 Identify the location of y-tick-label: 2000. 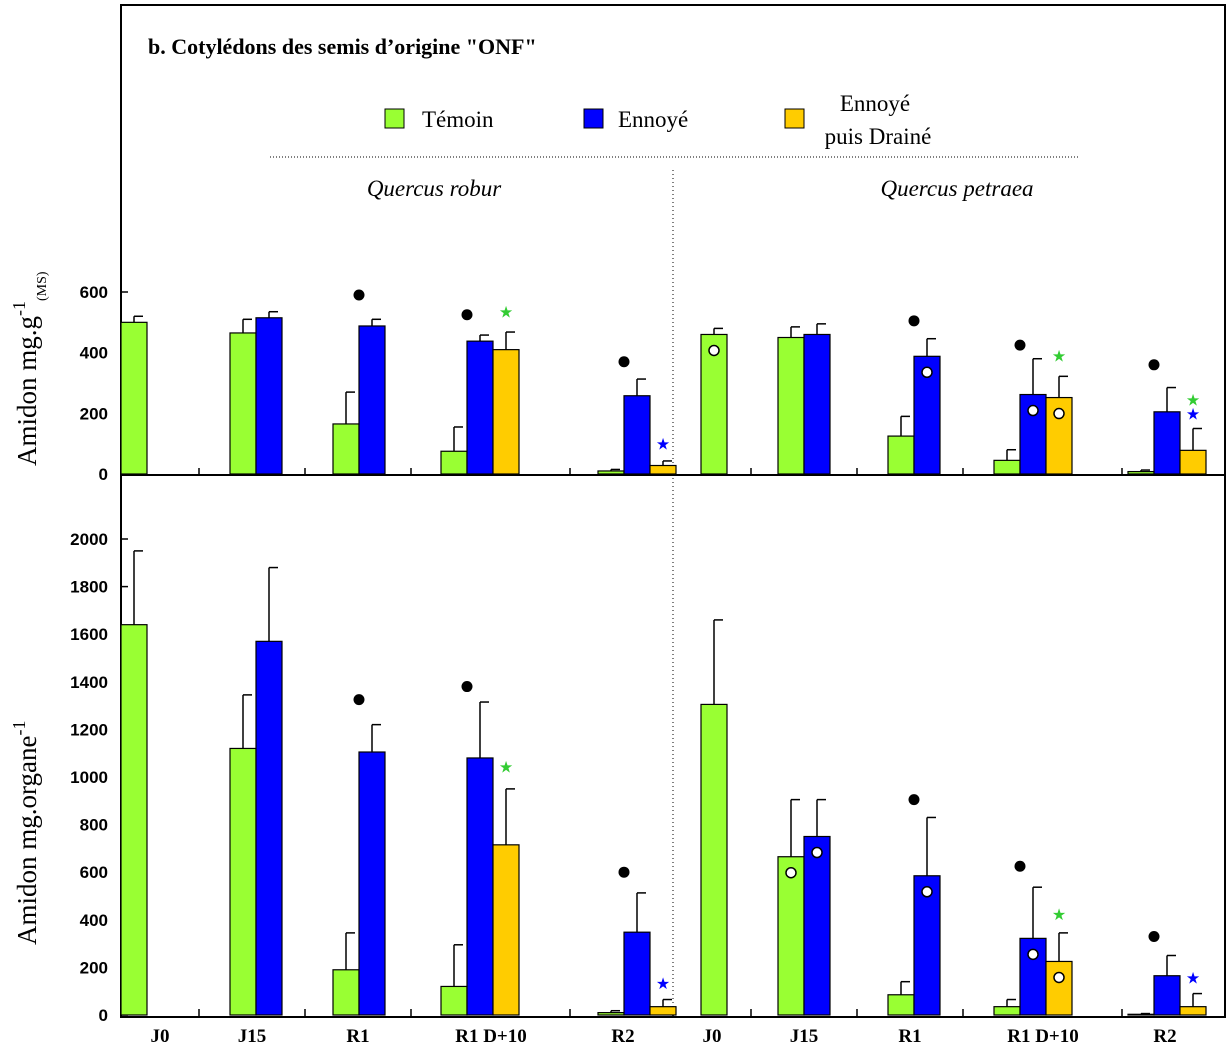
(89, 539).